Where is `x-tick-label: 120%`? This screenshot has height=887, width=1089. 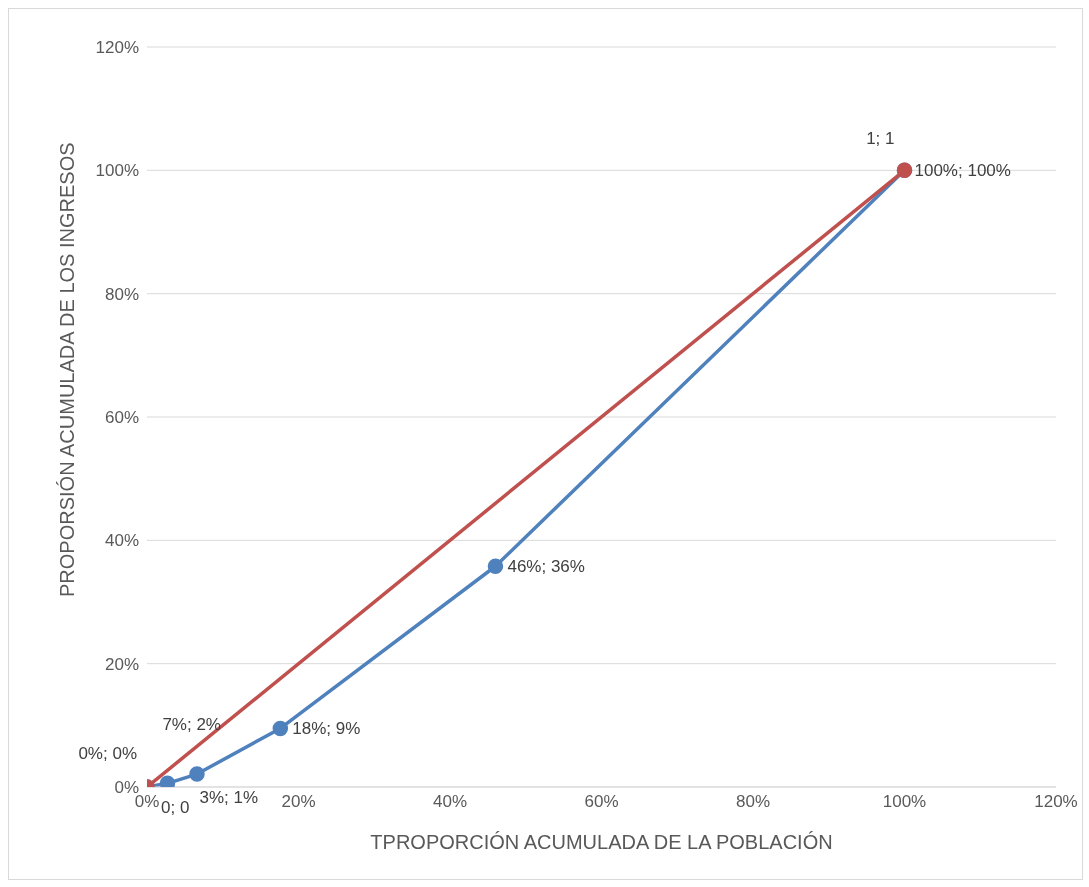
x-tick-label: 120% is located at coordinates (1056, 802).